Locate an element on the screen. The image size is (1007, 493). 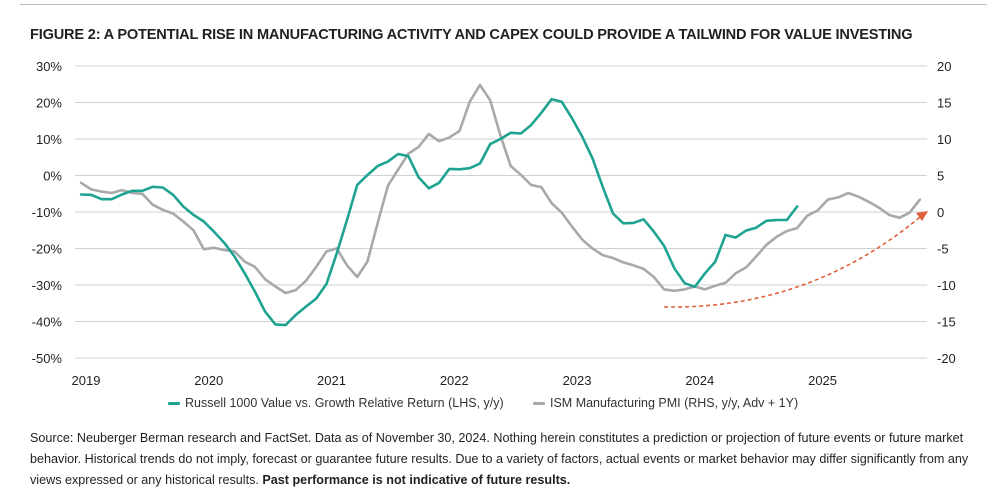
x-tick-label: 2022 is located at coordinates (454, 380).